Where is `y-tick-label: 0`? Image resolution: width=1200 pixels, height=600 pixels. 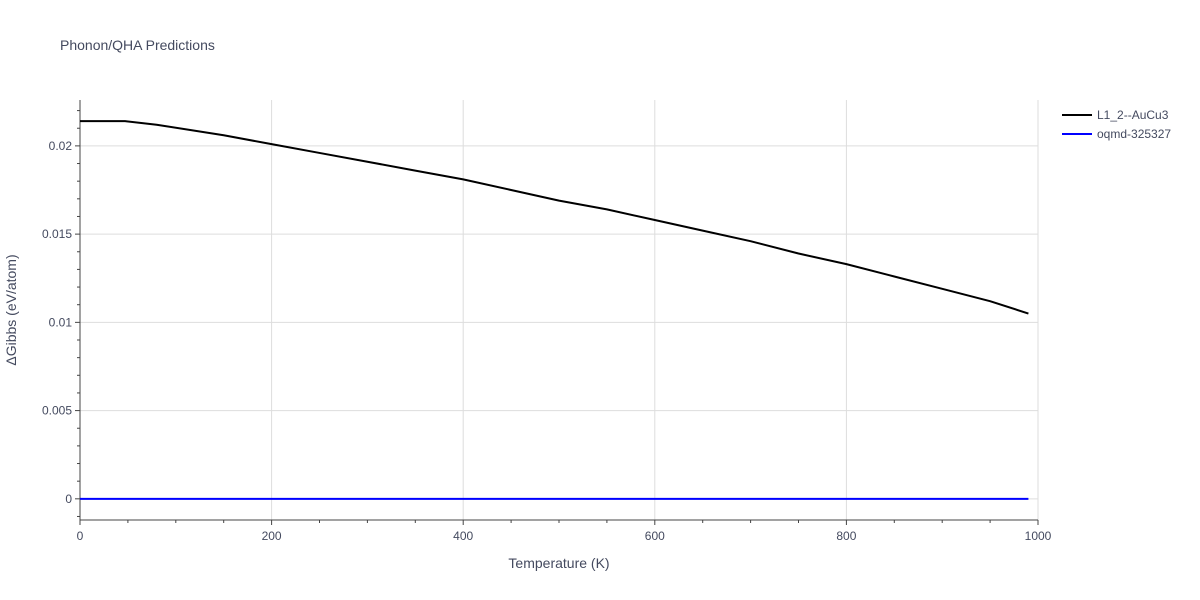
y-tick-label: 0 is located at coordinates (68, 499).